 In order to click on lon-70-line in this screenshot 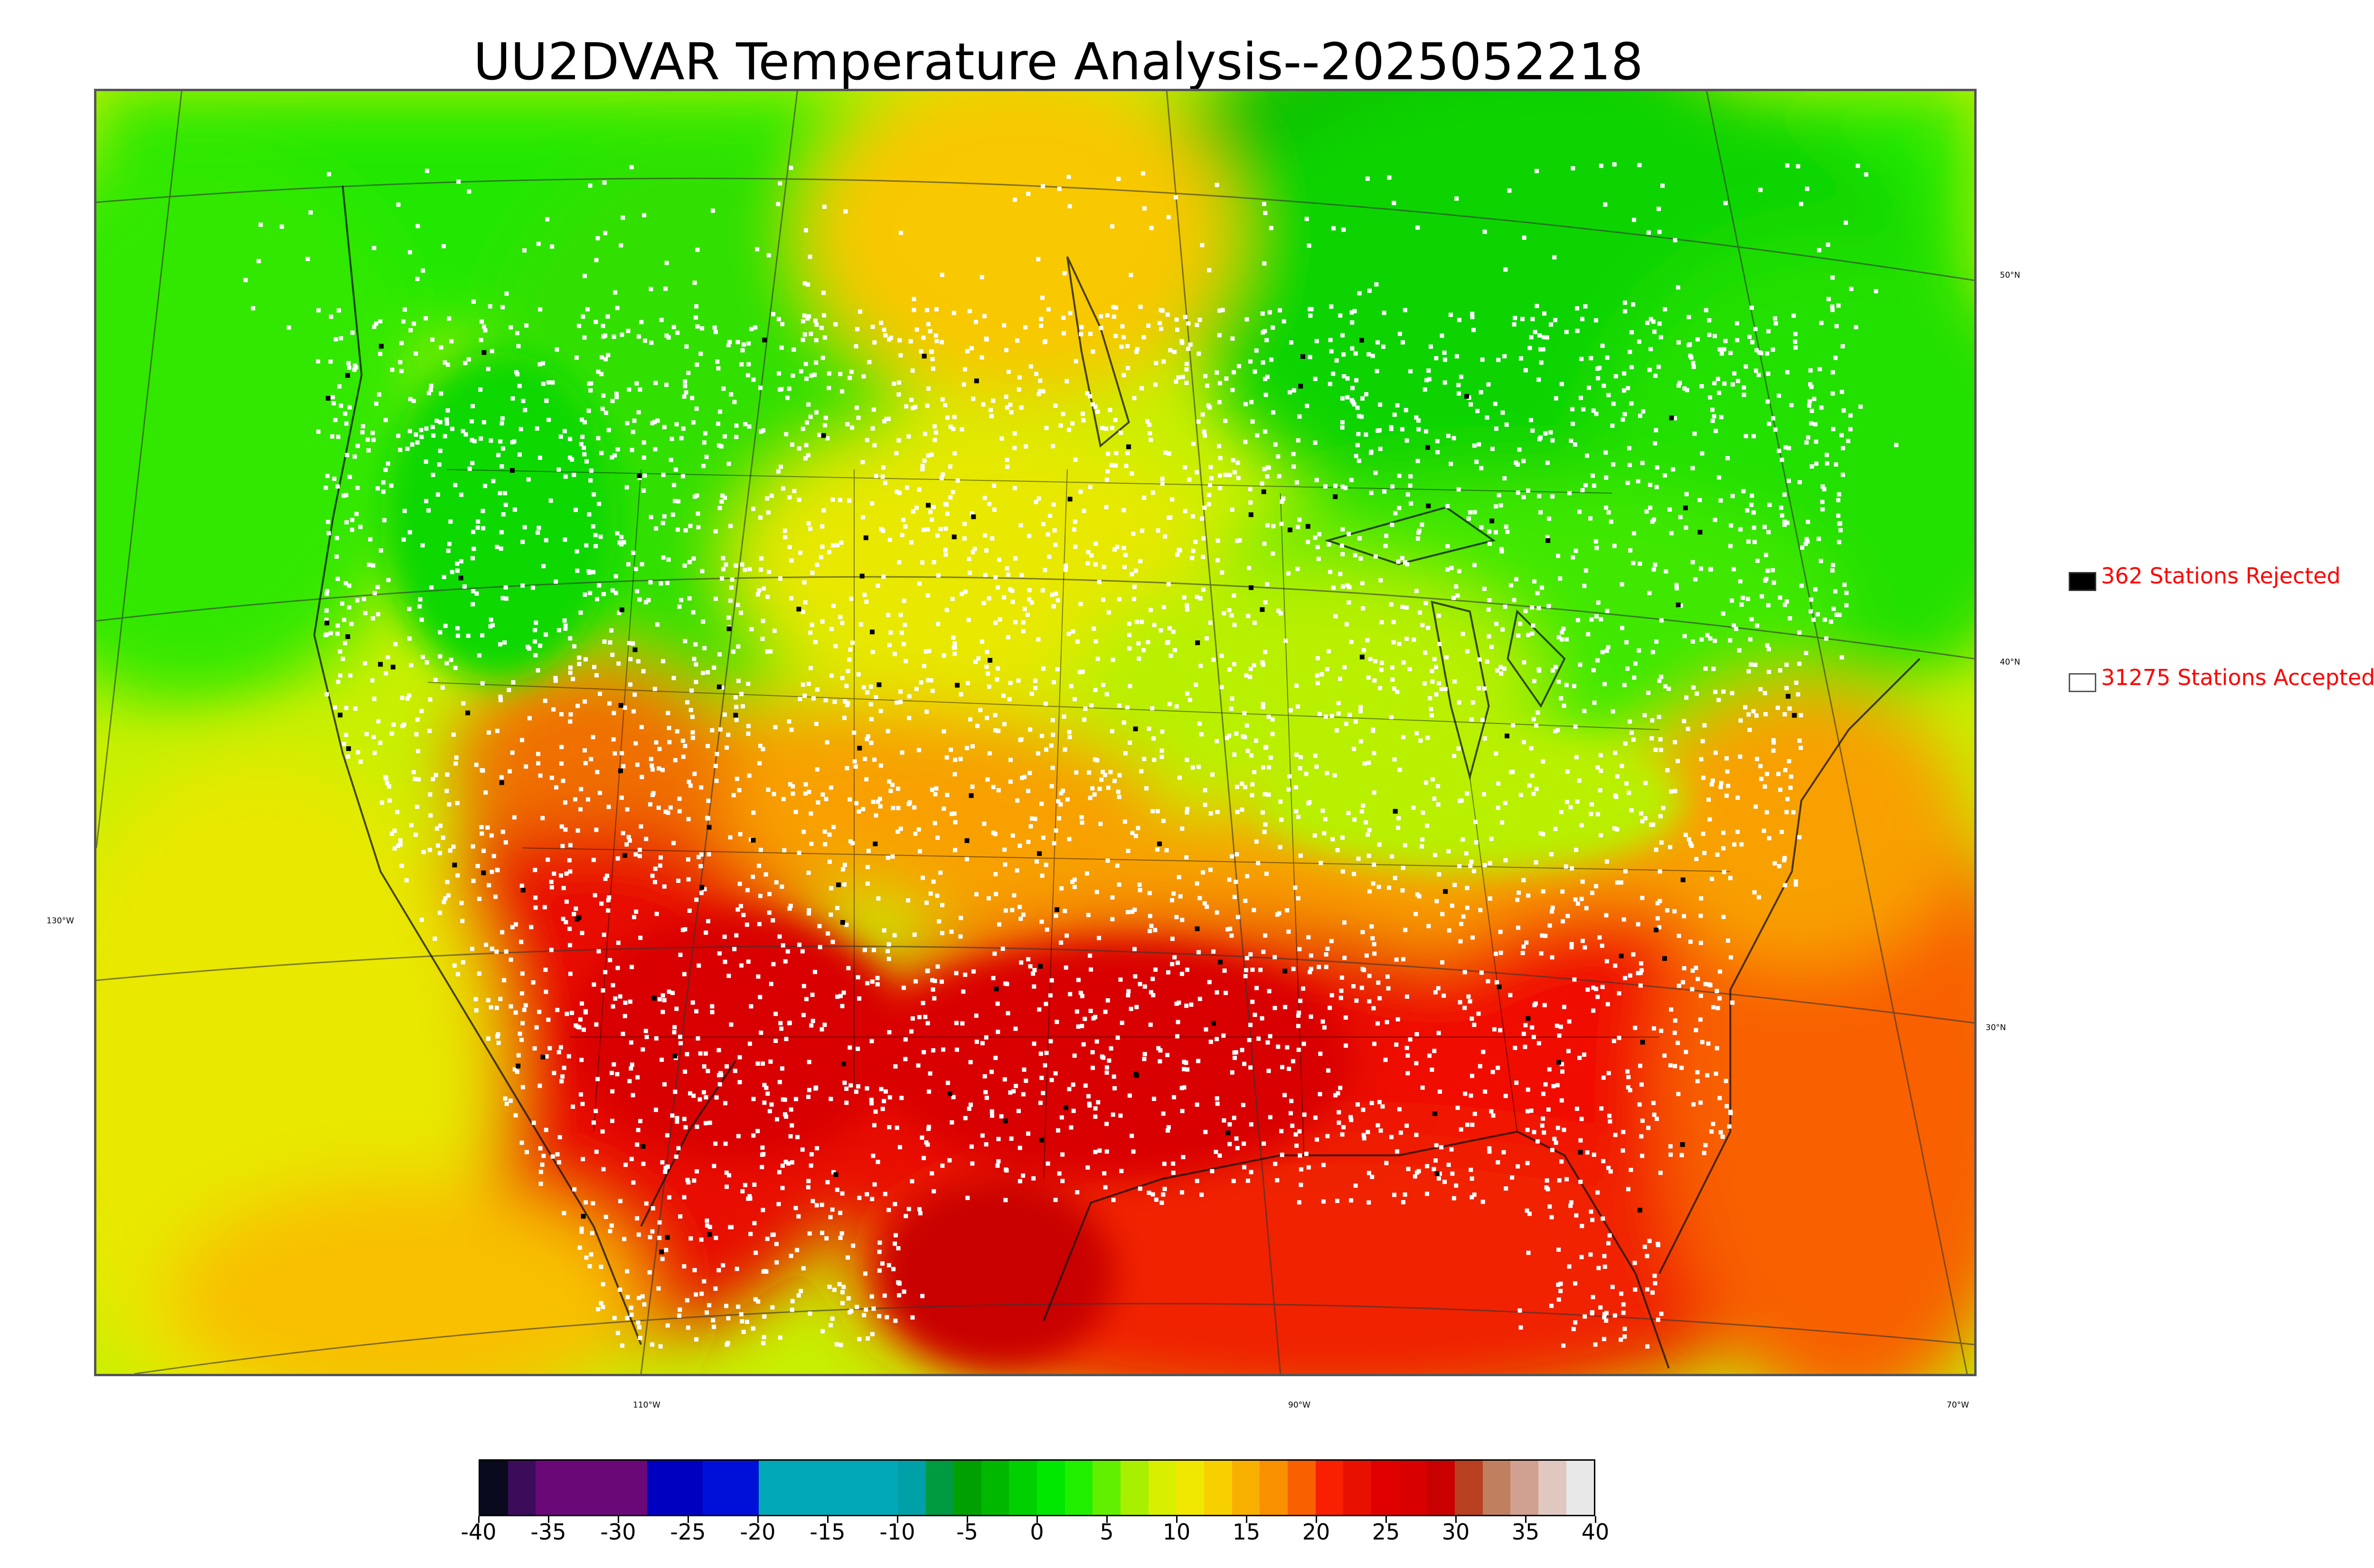, I will do `click(1836, 732)`.